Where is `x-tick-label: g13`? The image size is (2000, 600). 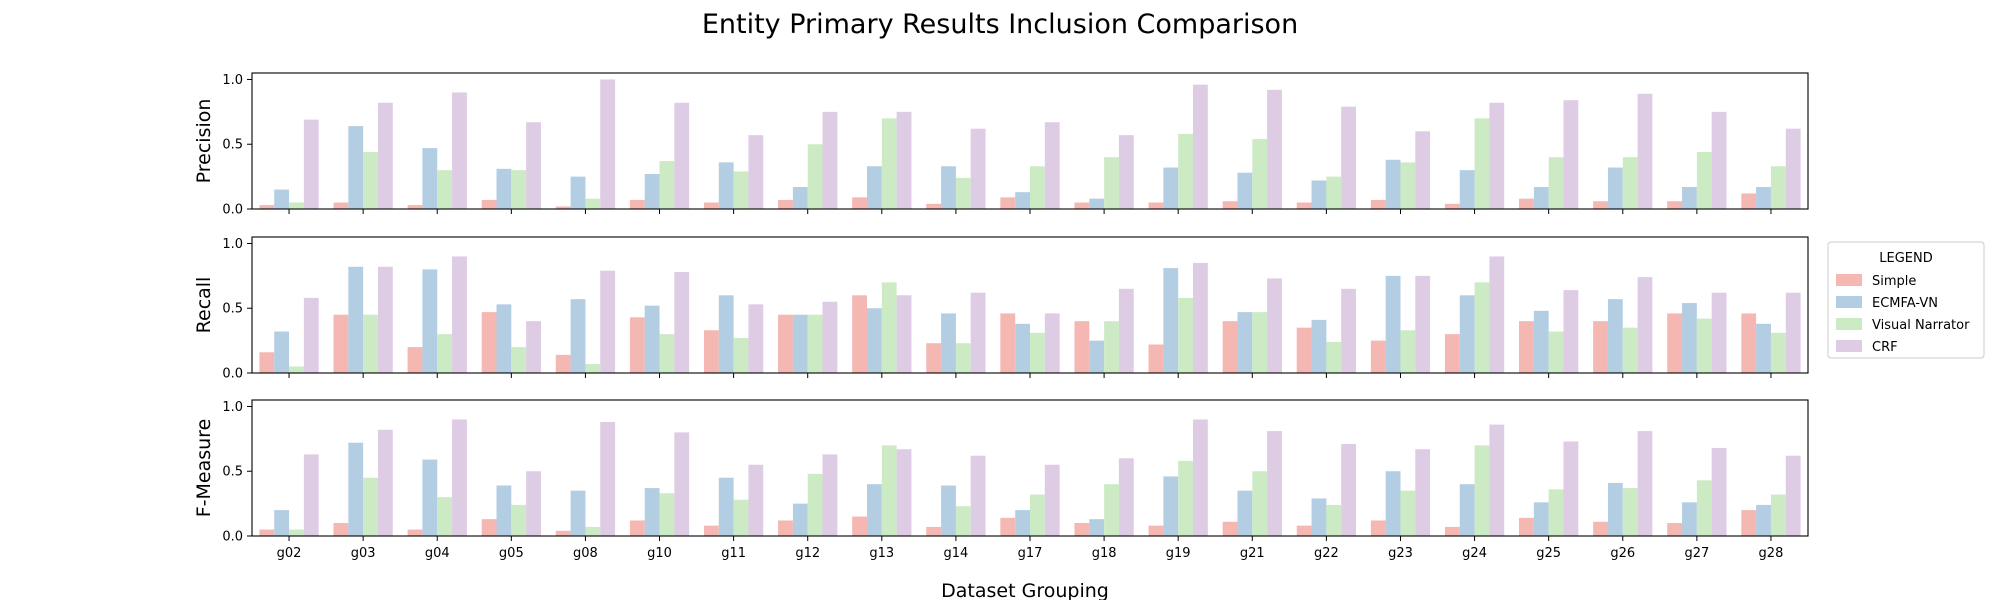
x-tick-label: g13 is located at coordinates (881, 553).